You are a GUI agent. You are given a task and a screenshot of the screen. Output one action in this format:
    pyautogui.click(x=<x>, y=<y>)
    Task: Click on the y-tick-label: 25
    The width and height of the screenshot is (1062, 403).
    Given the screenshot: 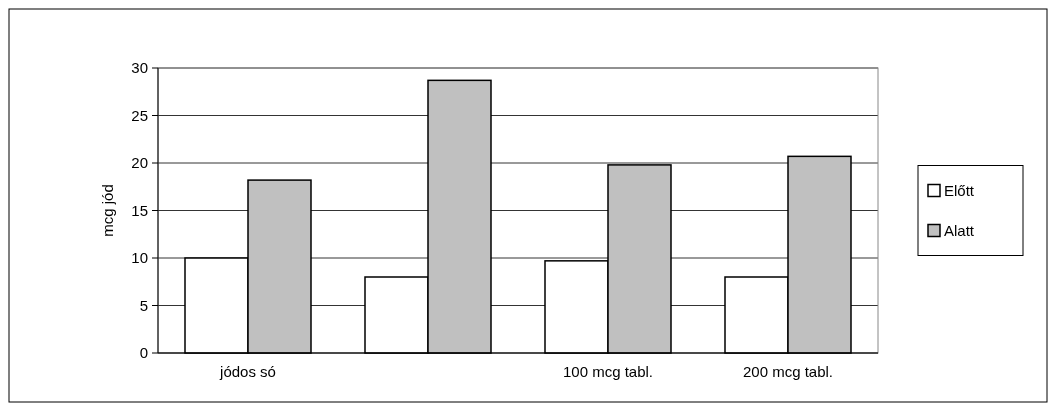 What is the action you would take?
    pyautogui.click(x=139, y=115)
    